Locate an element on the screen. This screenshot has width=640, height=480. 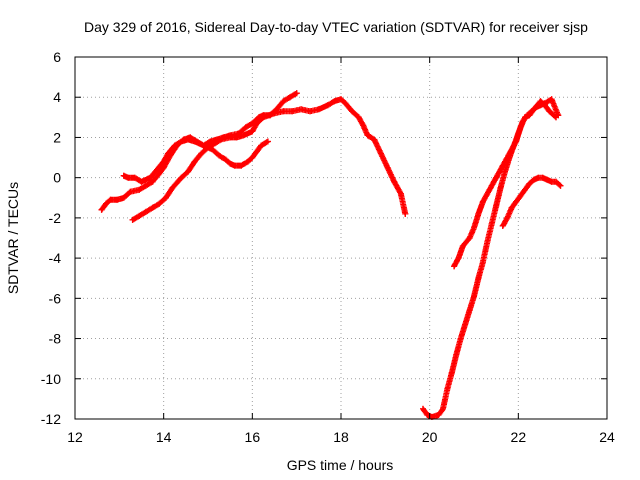
x-tick-label: 18 is located at coordinates (341, 437).